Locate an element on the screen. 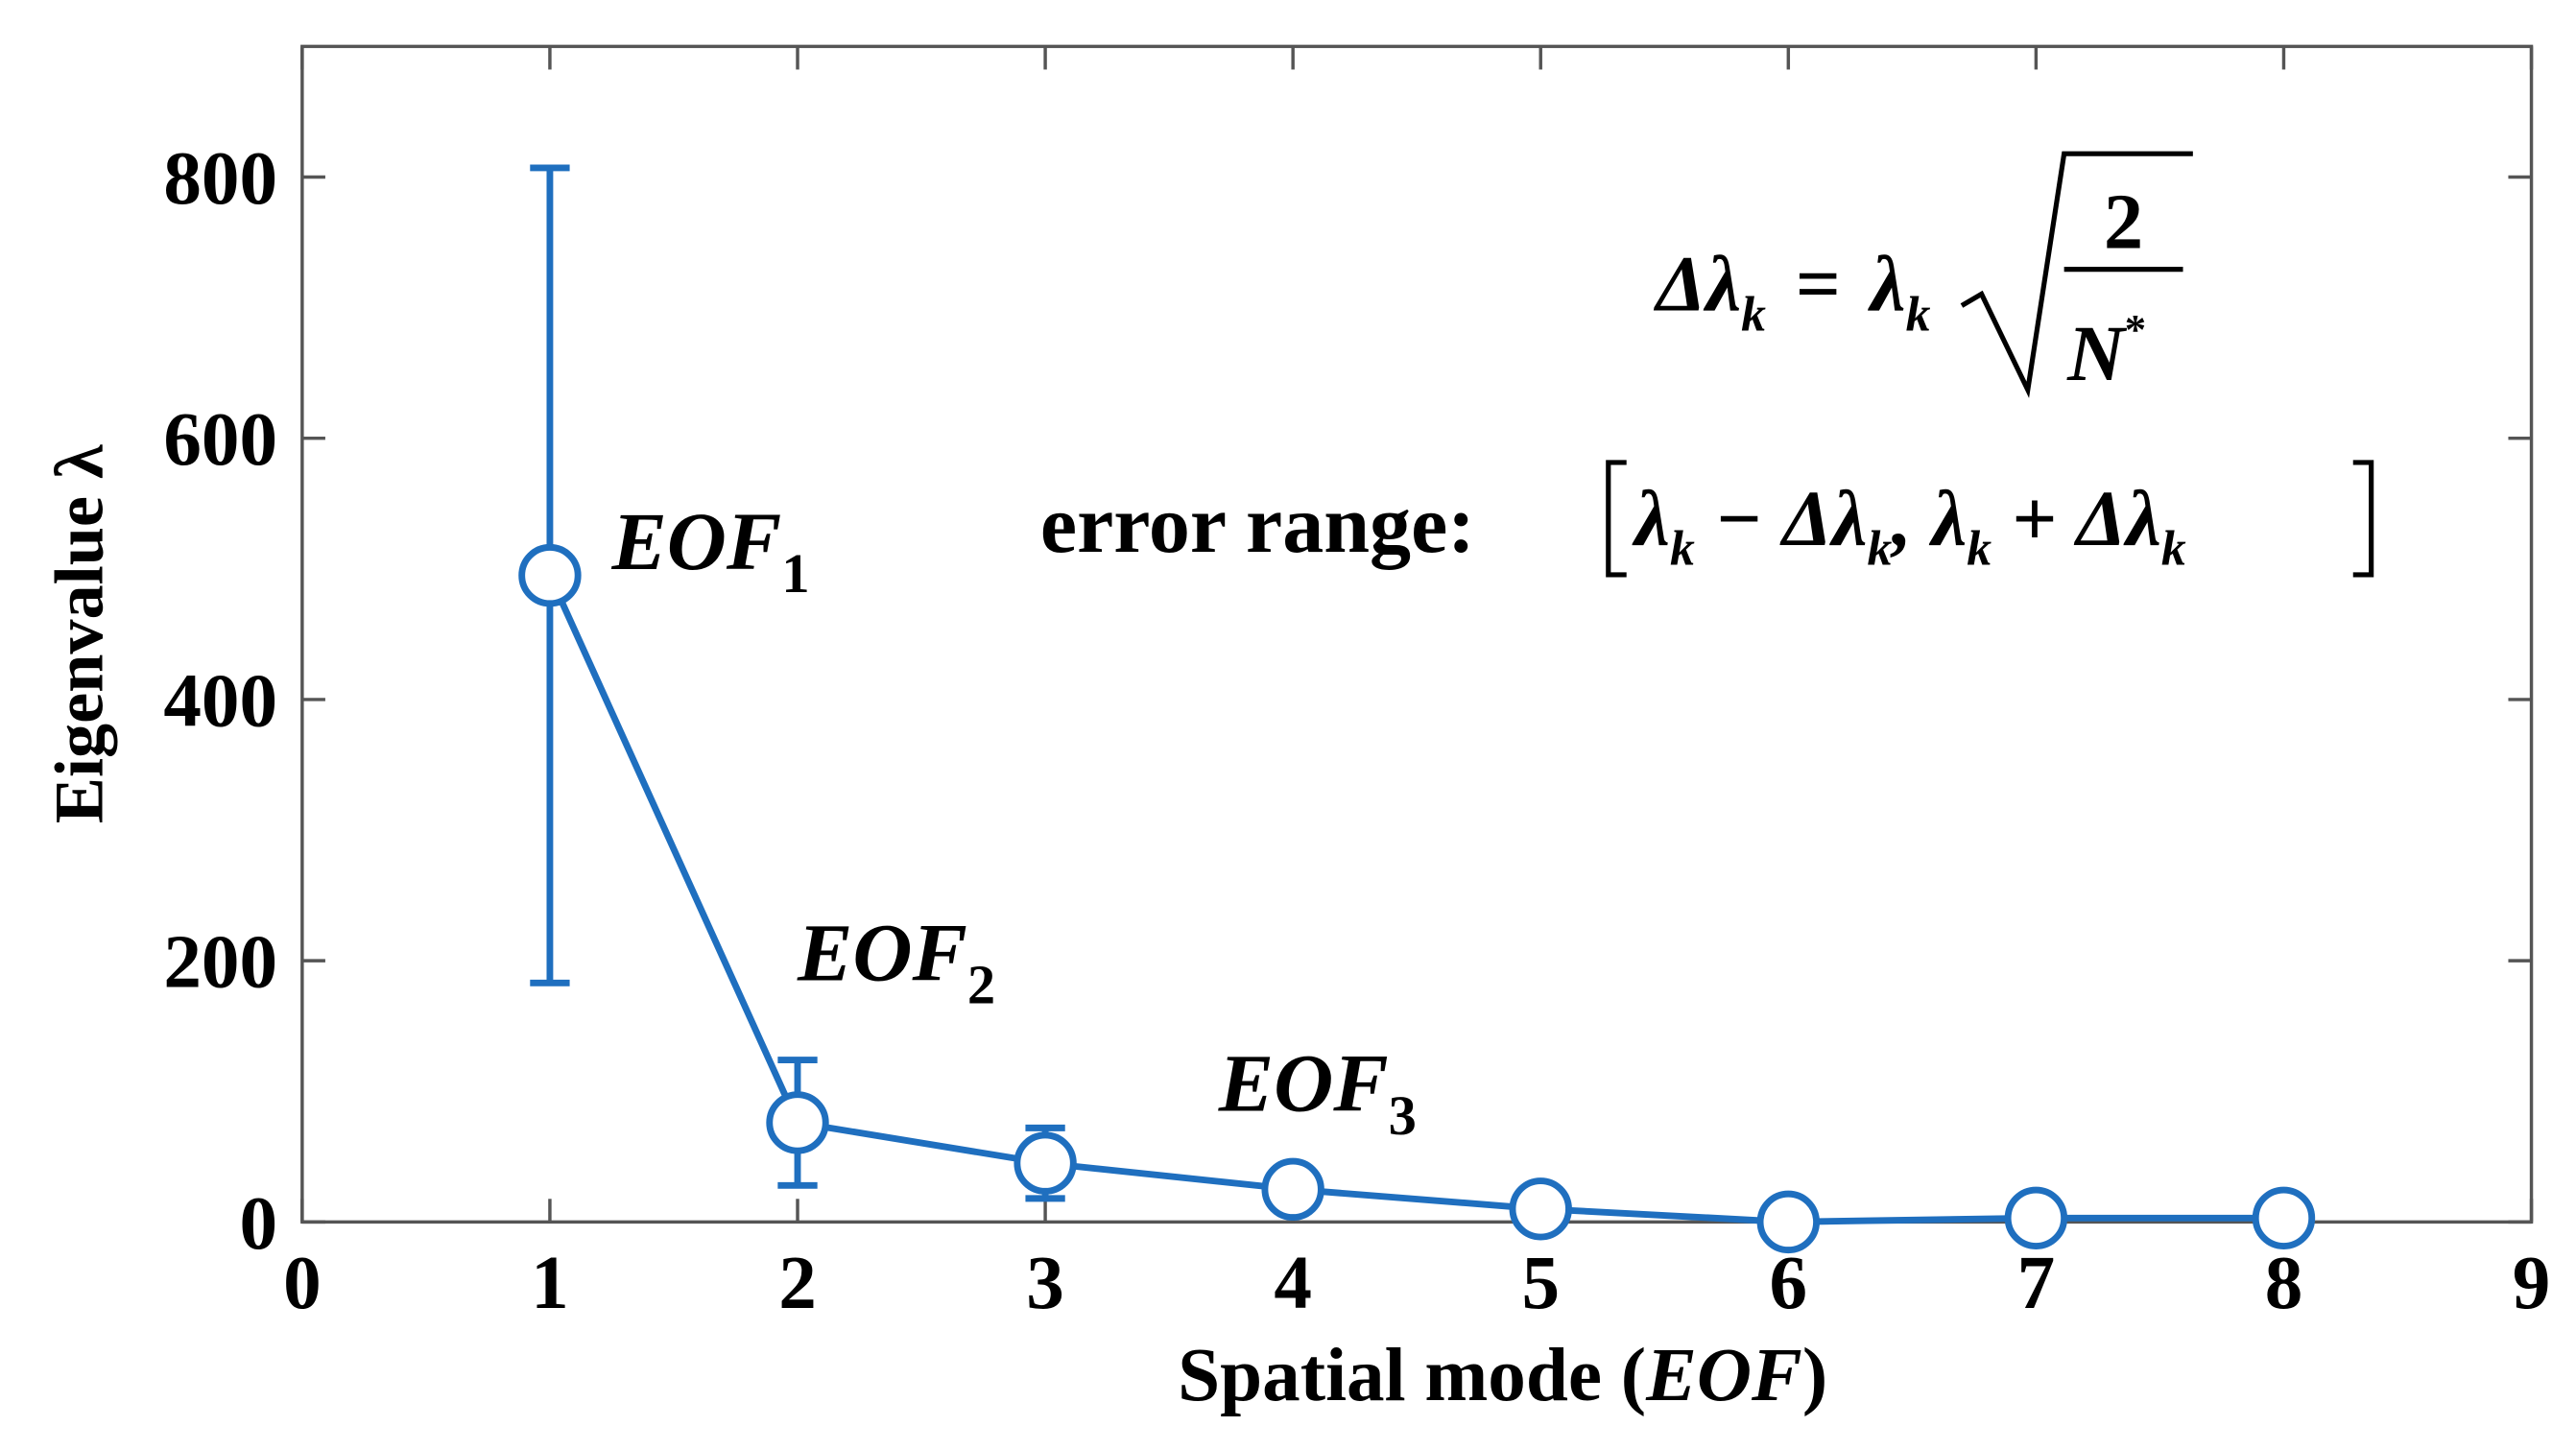  y-tick-label: 800 is located at coordinates (220, 179).